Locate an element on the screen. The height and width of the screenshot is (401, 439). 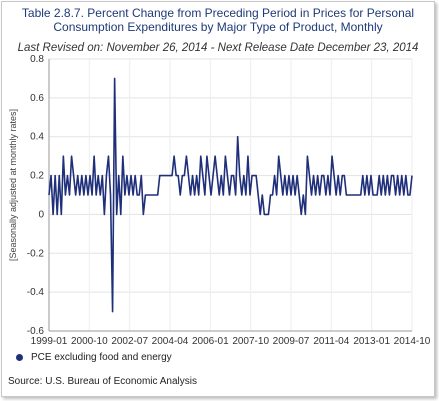
y-tick-label: 0.6 is located at coordinates (37, 98).